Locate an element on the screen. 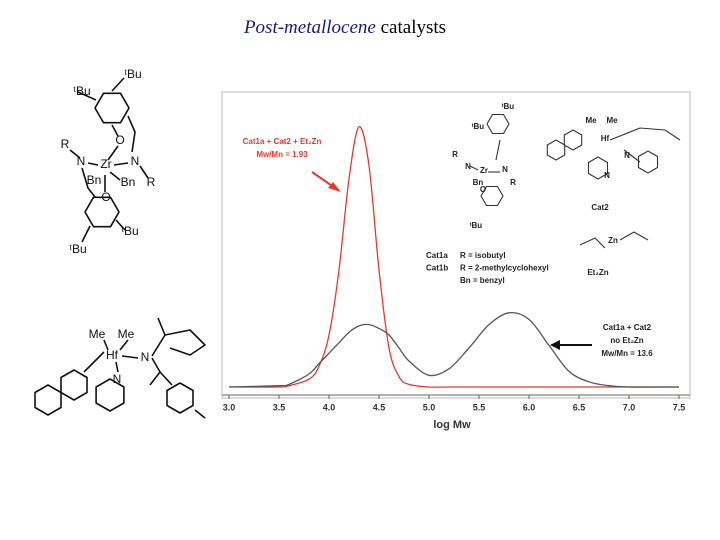 This screenshot has height=540, width=720. title-italic: Post-metallocene is located at coordinates (309, 27).